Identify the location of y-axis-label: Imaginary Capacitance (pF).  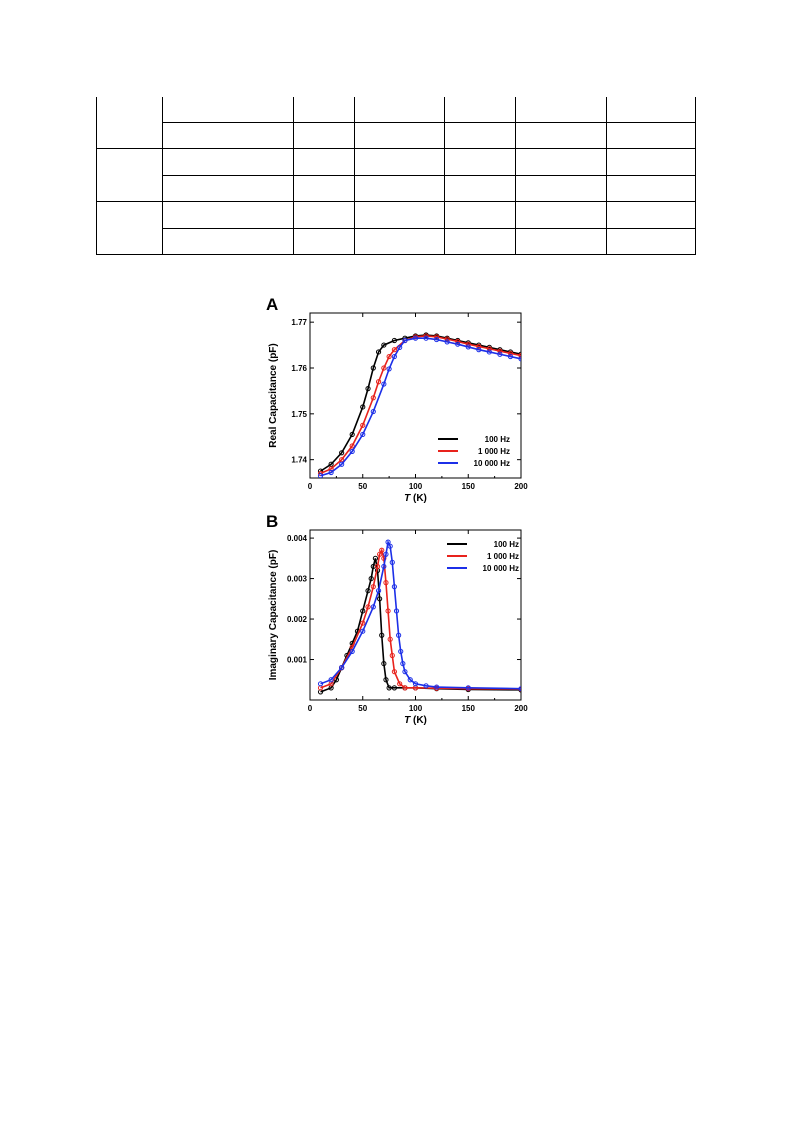
(273, 615).